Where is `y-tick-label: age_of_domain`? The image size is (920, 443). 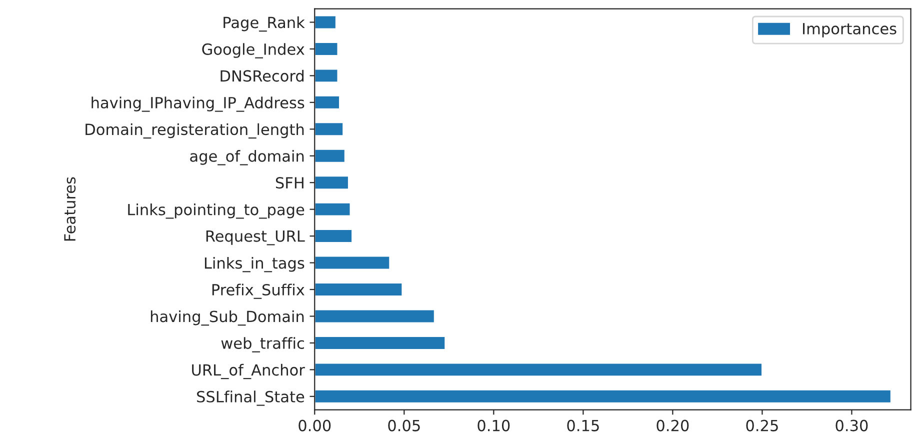 y-tick-label: age_of_domain is located at coordinates (247, 158).